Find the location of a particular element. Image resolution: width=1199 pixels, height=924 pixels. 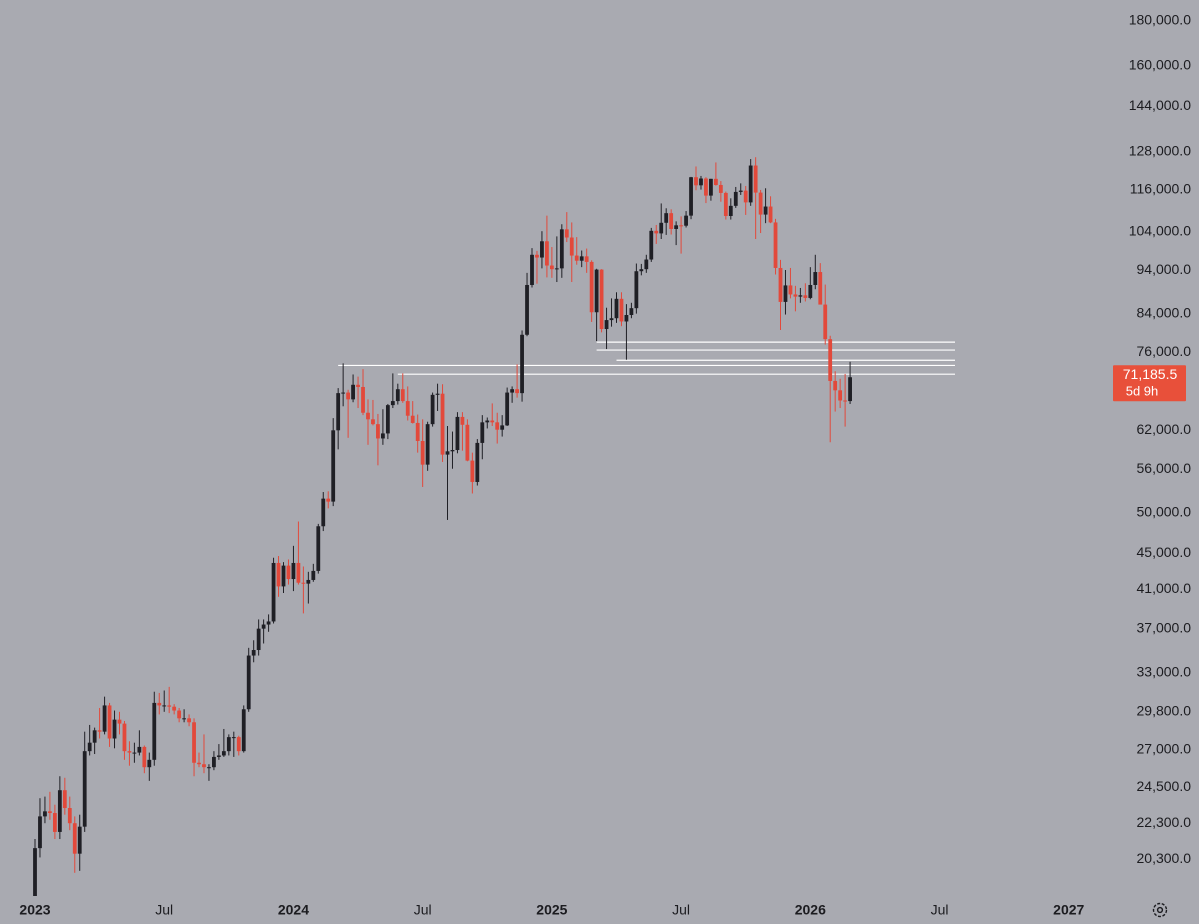

settings-hub is located at coordinates (1160, 910).